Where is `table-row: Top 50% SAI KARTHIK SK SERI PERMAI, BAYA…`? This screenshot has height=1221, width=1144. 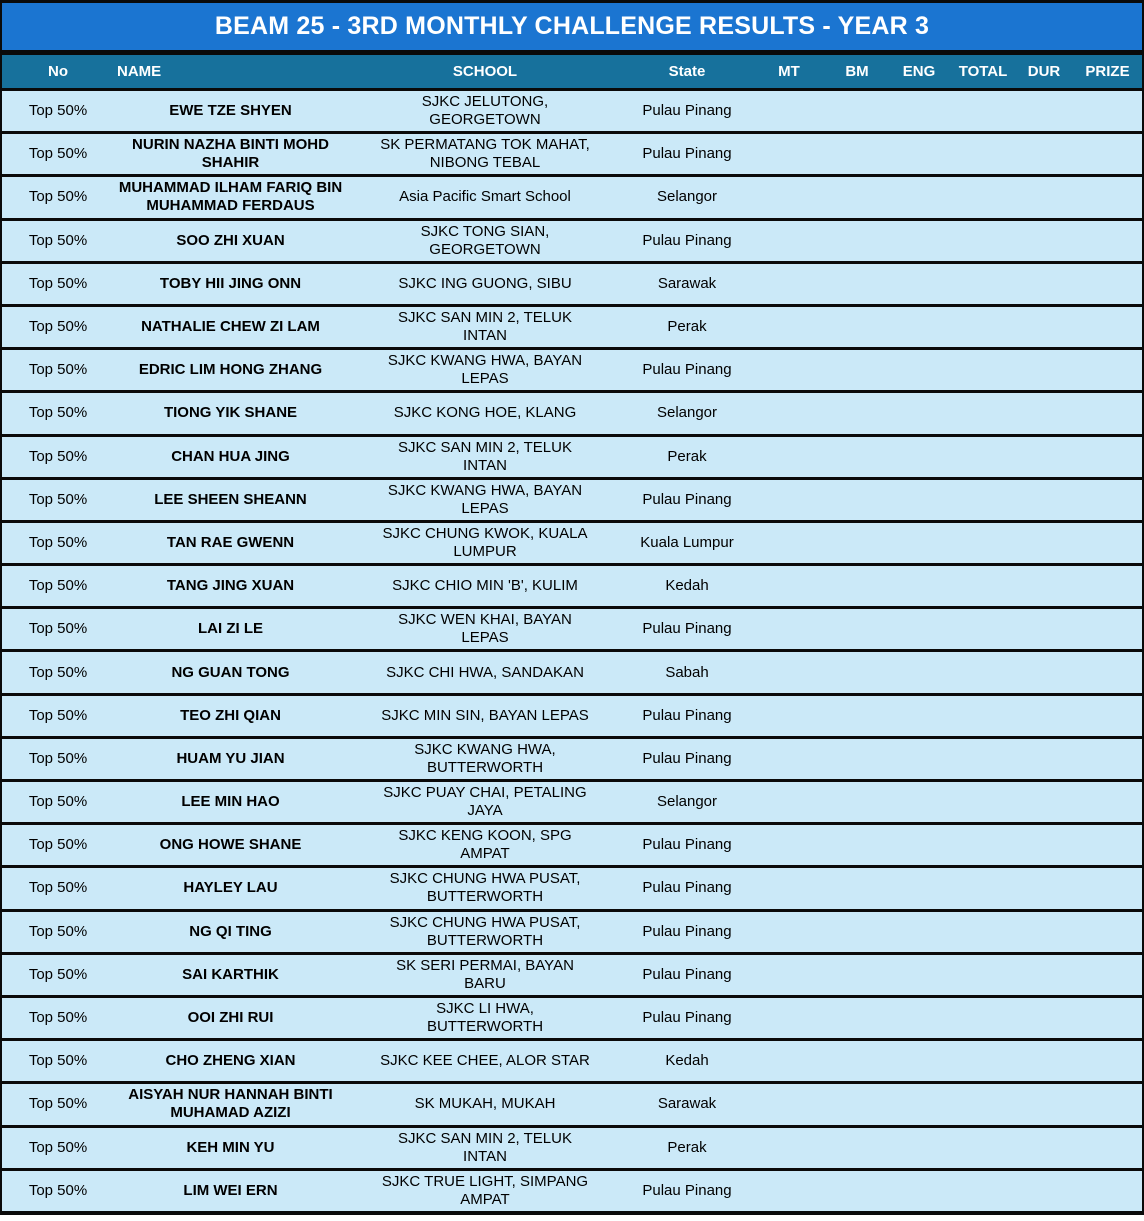 table-row: Top 50% SAI KARTHIK SK SERI PERMAI, BAYA… is located at coordinates (572, 976).